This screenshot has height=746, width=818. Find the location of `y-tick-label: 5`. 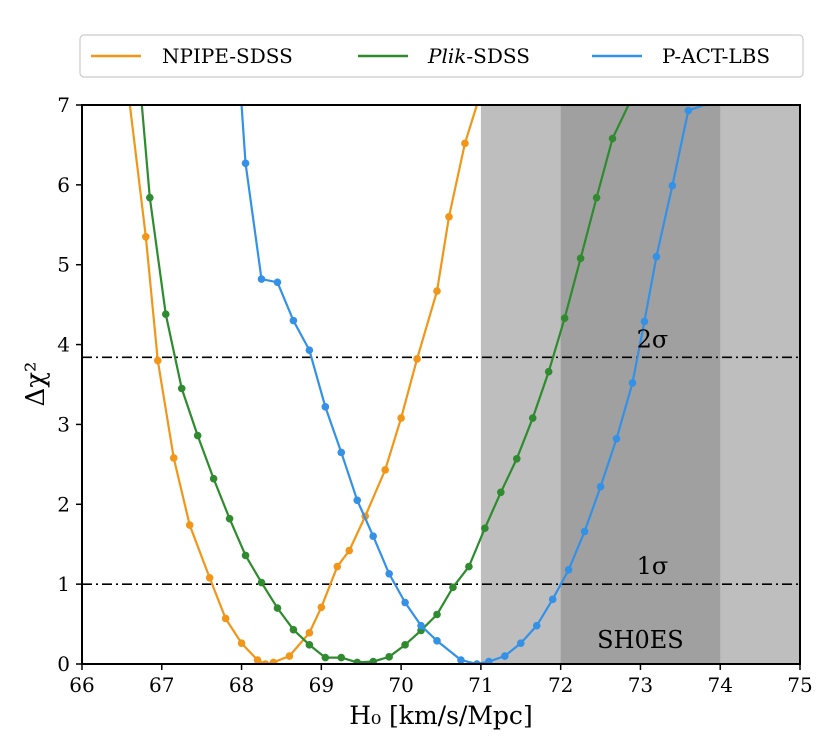

y-tick-label: 5 is located at coordinates (63, 265).